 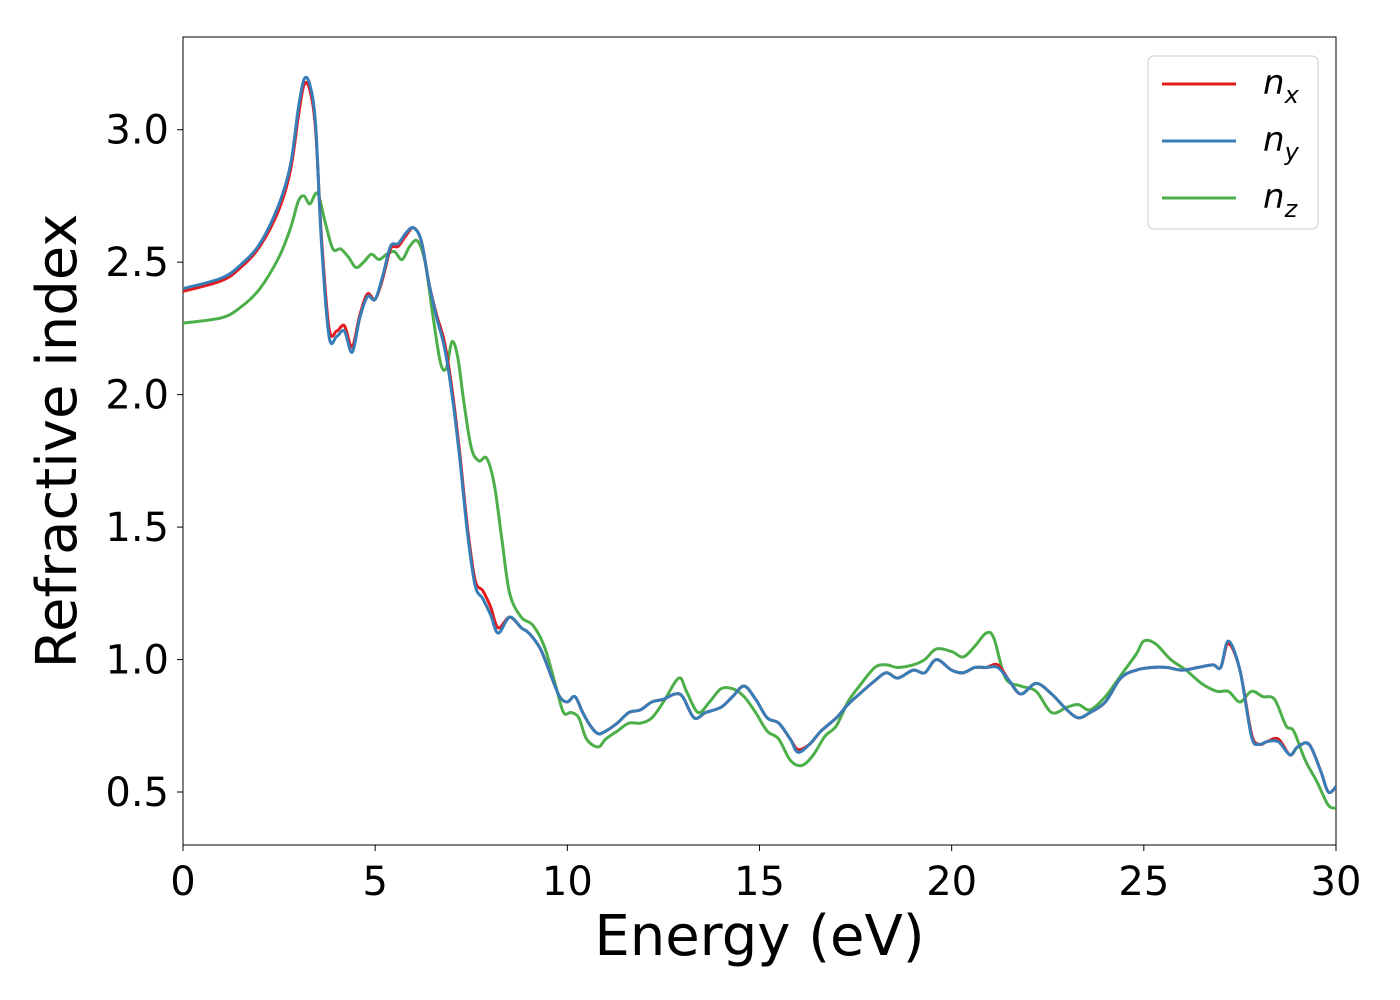 I want to click on x-axis-ticks: 0 5 10 15 20 25 30, so click(x=765, y=875).